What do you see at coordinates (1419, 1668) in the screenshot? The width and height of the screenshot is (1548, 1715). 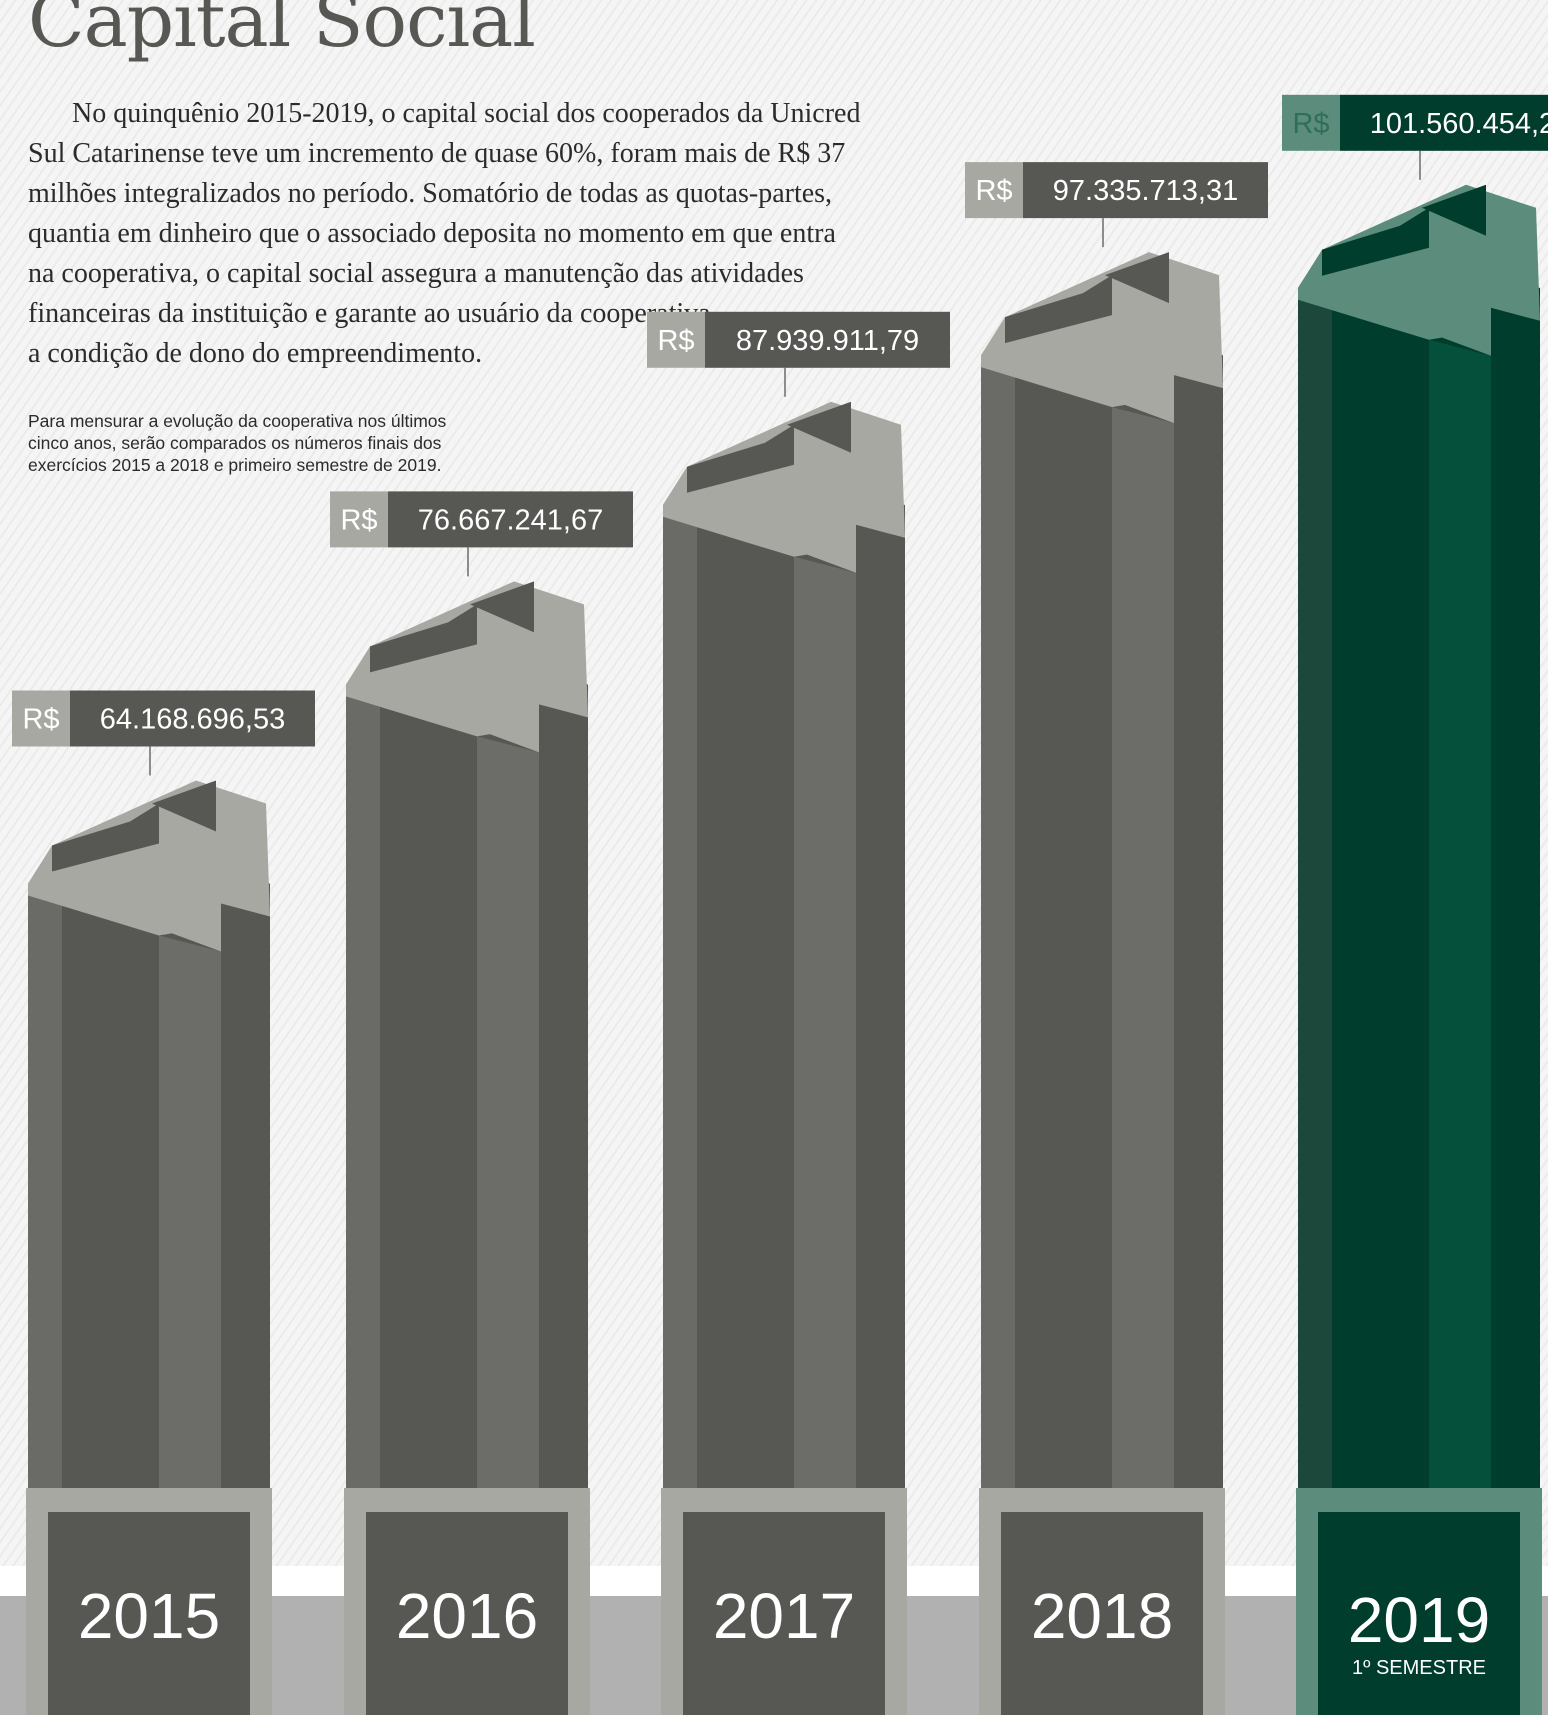 I see `category-sublabel: 1º SEMESTRE` at bounding box center [1419, 1668].